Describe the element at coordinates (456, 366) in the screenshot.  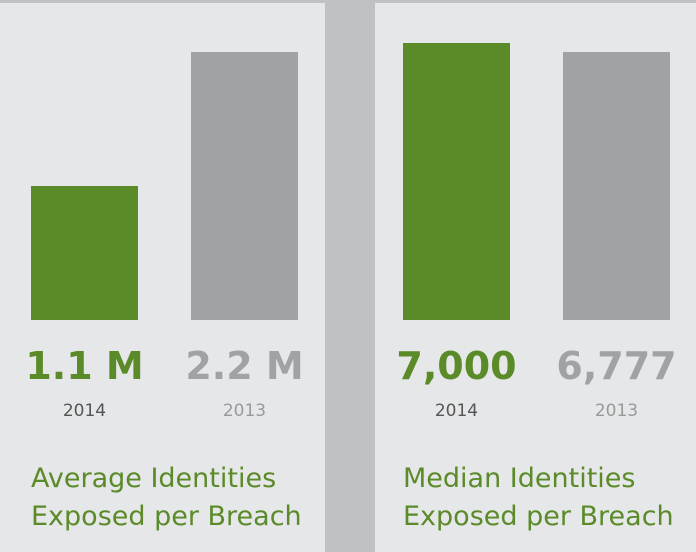
I see `value-label: 7,000` at that location.